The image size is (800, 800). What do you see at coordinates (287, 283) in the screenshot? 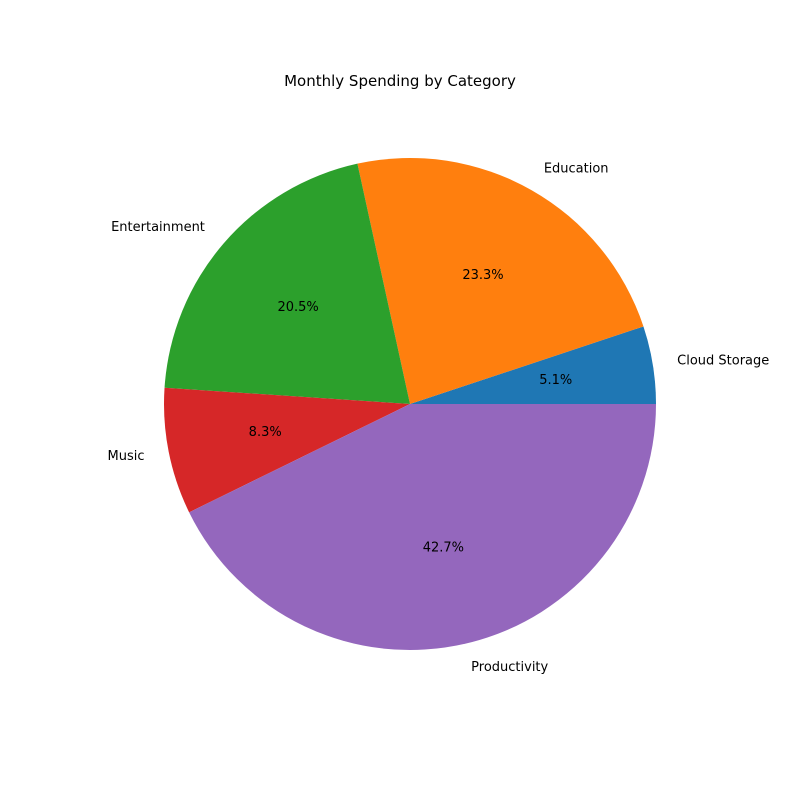
I see `pie-slice-entertainment` at bounding box center [287, 283].